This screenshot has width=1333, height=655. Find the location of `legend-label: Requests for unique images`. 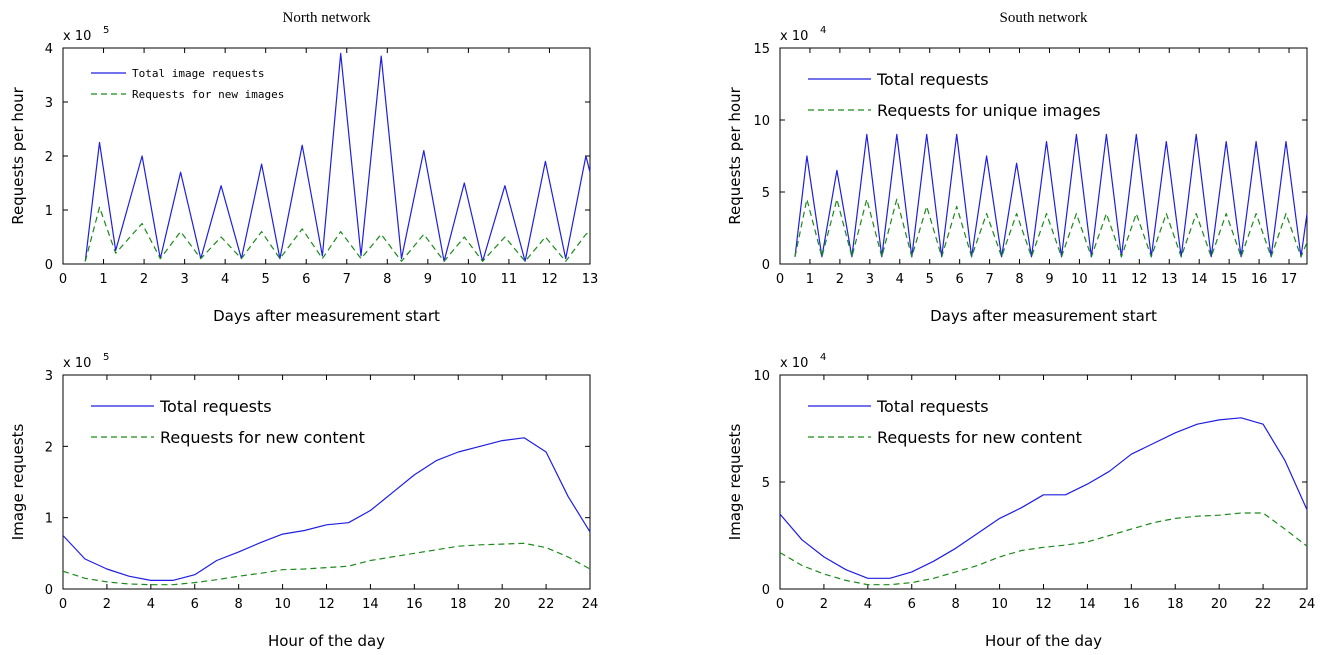

legend-label: Requests for unique images is located at coordinates (989, 110).